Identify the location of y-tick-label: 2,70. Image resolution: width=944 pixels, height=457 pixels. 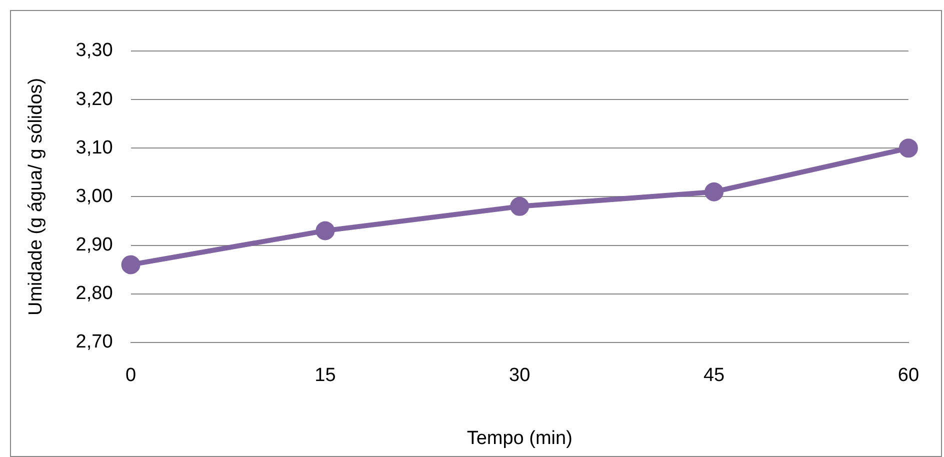
(94, 342).